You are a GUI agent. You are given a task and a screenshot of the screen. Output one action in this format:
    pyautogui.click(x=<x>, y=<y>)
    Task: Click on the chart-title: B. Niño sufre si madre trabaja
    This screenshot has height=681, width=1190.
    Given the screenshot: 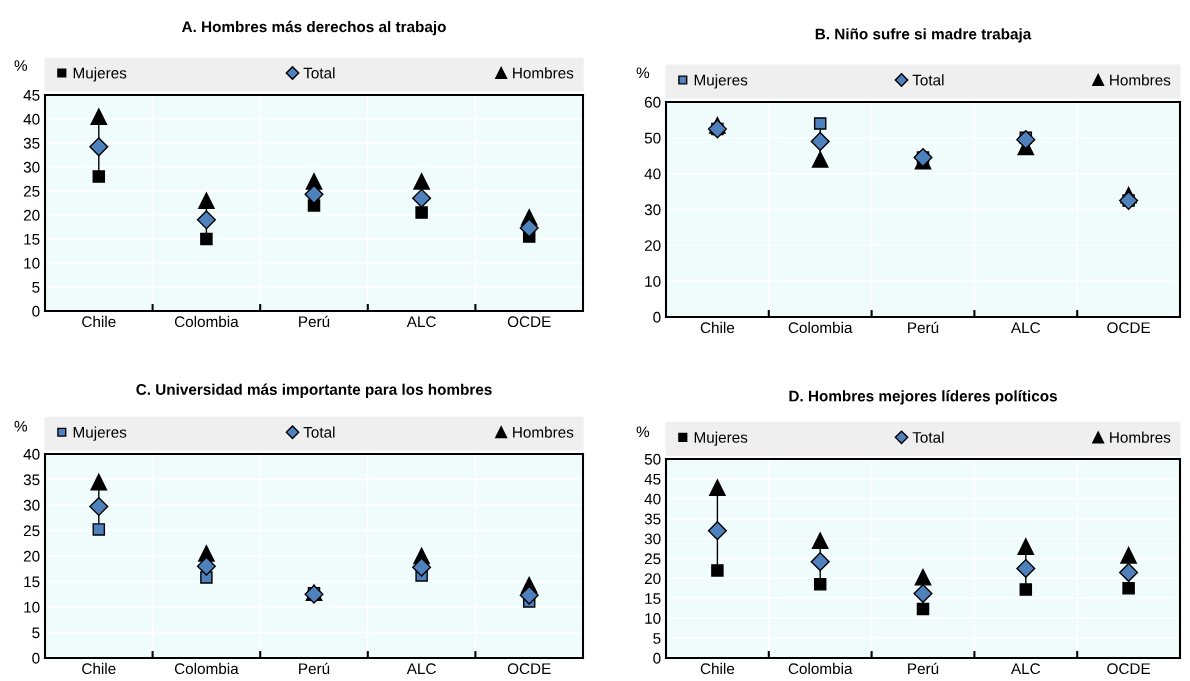 What is the action you would take?
    pyautogui.click(x=923, y=35)
    